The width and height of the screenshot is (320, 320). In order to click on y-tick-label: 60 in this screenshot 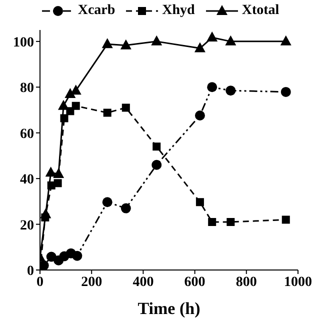, I will do `click(27, 134)`.